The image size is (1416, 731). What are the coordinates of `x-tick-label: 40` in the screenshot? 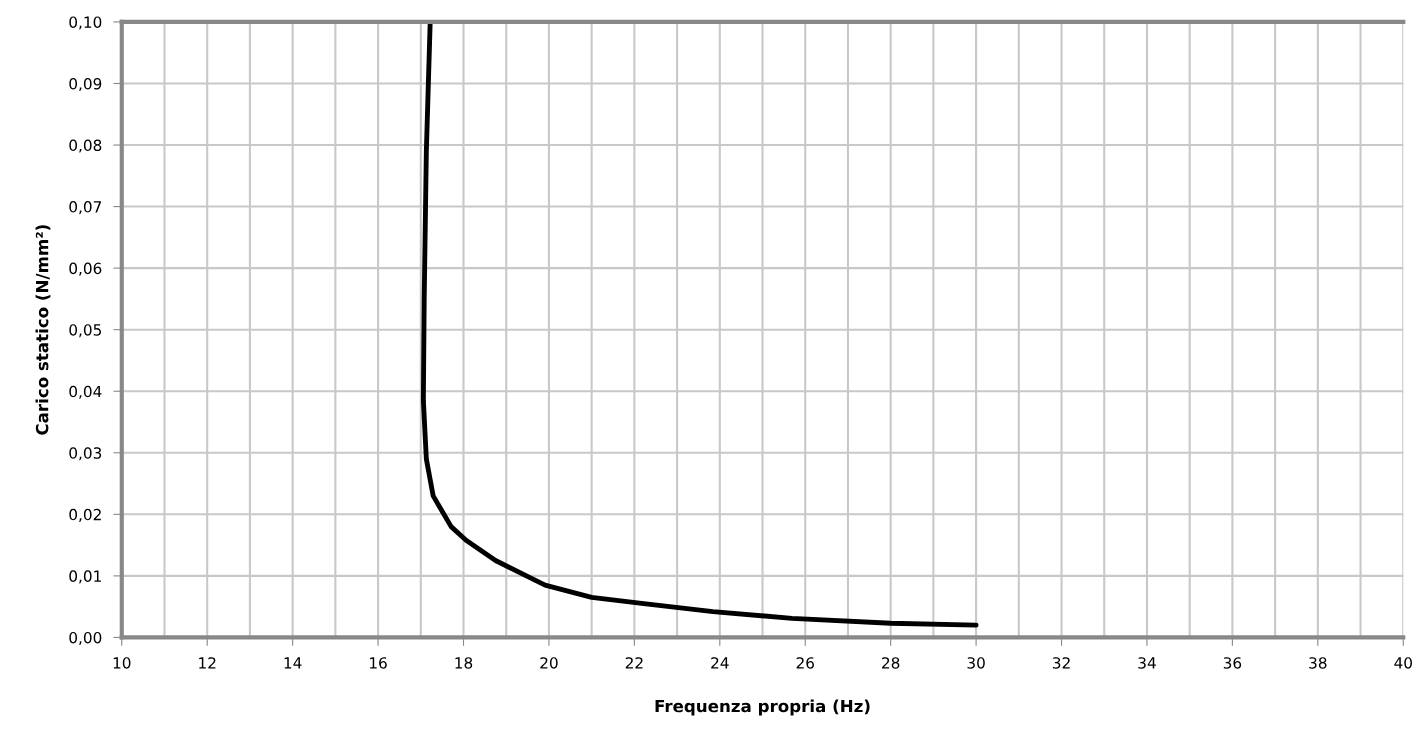 It's located at (1403, 663).